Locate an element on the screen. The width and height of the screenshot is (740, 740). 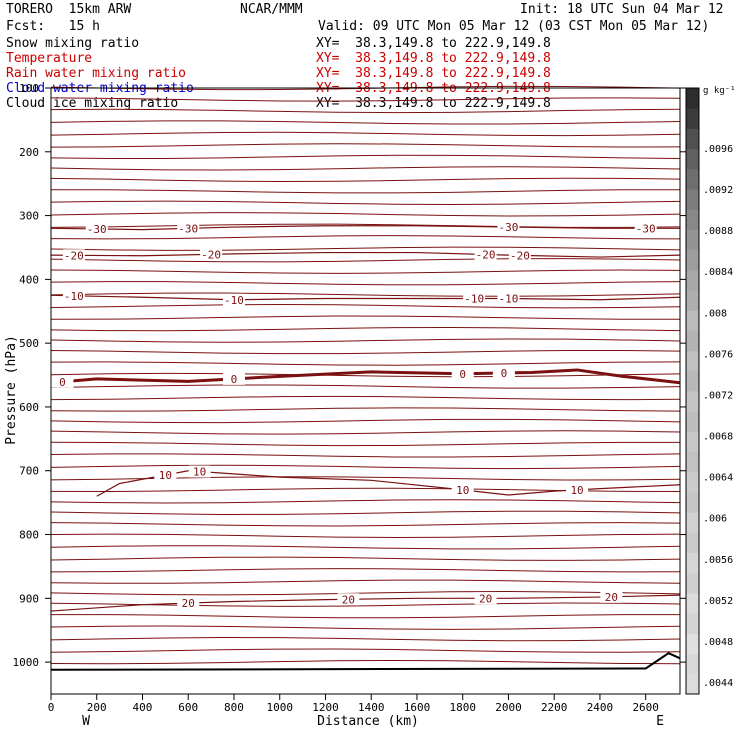
colorbar-label: .008 is located at coordinates (715, 313).